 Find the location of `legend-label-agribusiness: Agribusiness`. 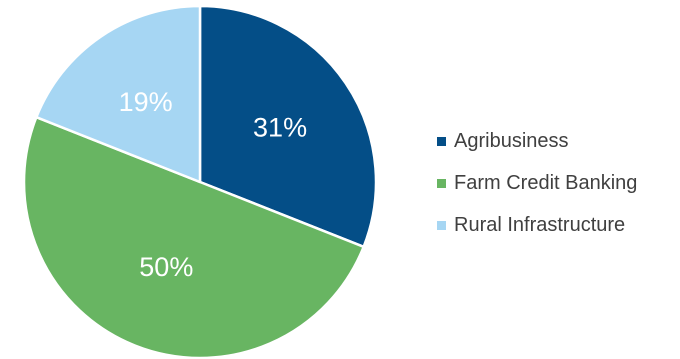

legend-label-agribusiness: Agribusiness is located at coordinates (511, 140).